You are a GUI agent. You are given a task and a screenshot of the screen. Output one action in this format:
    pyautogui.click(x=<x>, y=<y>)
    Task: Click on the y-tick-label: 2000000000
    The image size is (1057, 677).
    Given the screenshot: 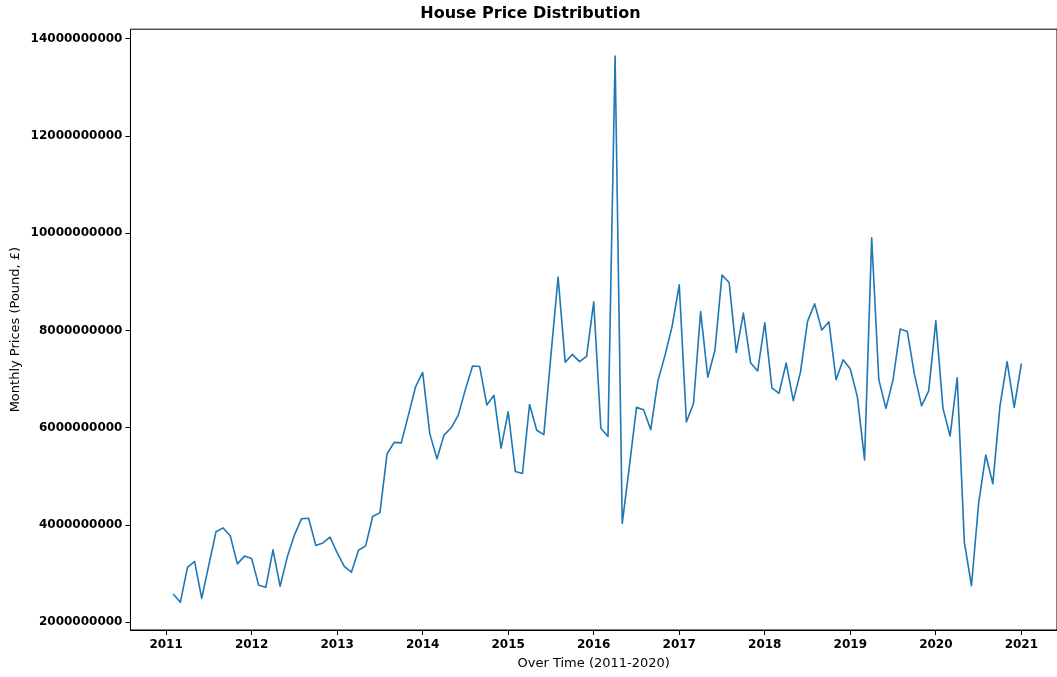 What is the action you would take?
    pyautogui.click(x=80, y=621)
    